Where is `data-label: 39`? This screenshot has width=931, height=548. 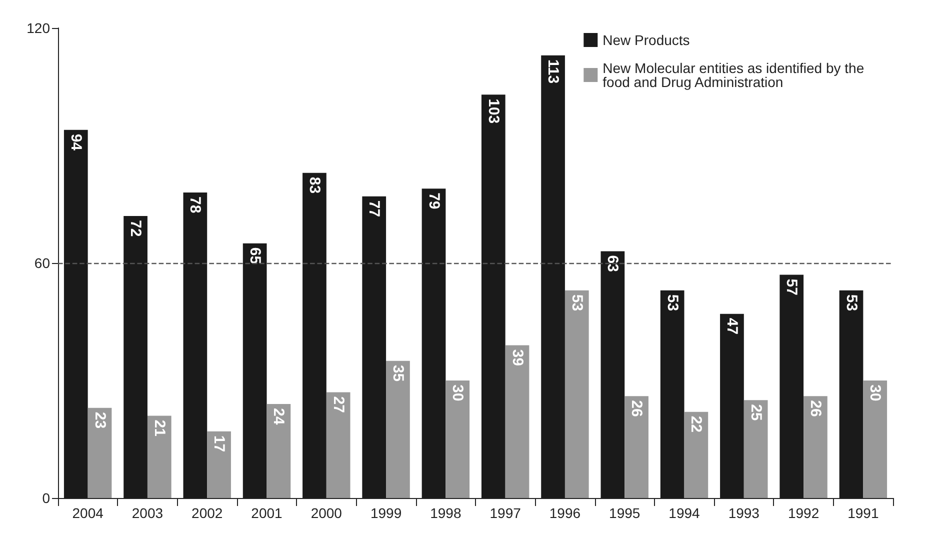
data-label: 39 is located at coordinates (517, 357).